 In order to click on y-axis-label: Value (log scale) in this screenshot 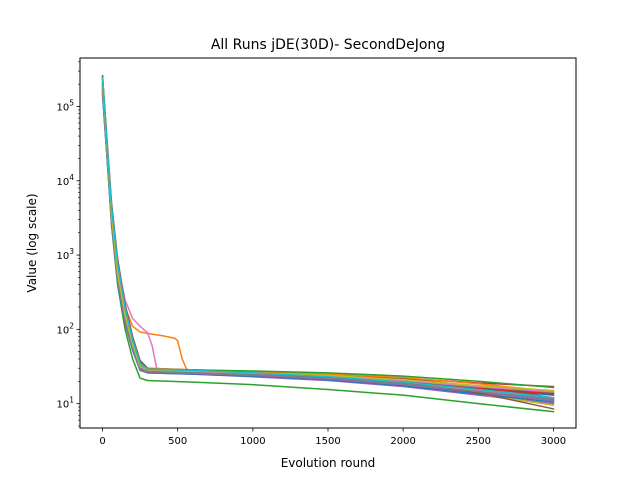, I will do `click(32, 242)`.